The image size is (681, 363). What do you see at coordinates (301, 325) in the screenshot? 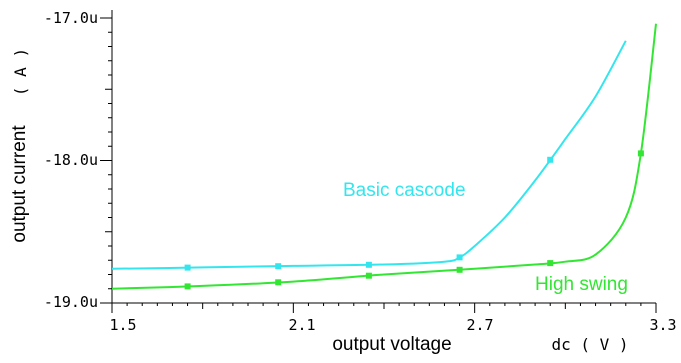
I see `x-tick-label-2: 2.1` at bounding box center [301, 325].